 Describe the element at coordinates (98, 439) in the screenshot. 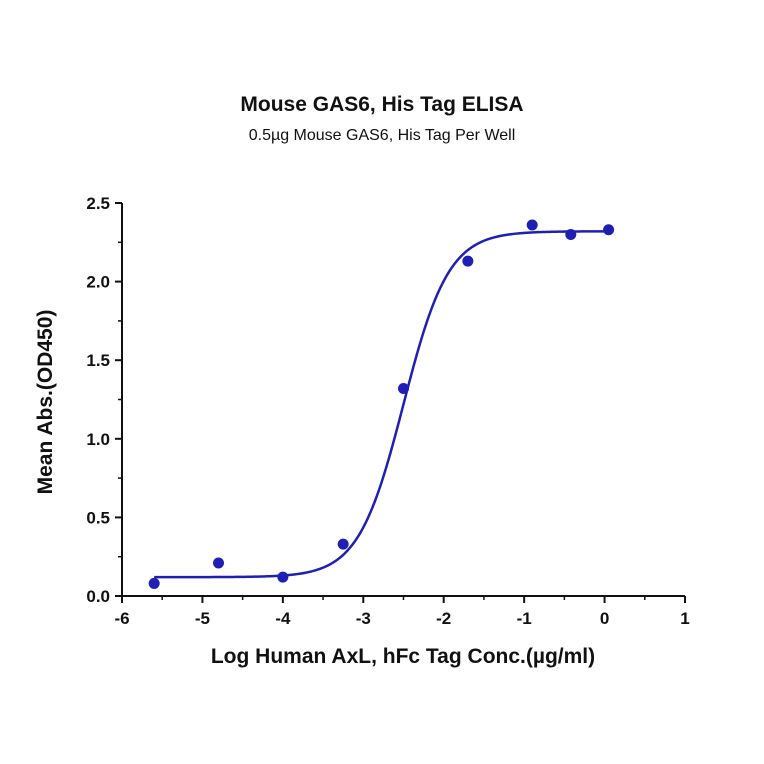

I see `y-tick-label: 1.0` at that location.